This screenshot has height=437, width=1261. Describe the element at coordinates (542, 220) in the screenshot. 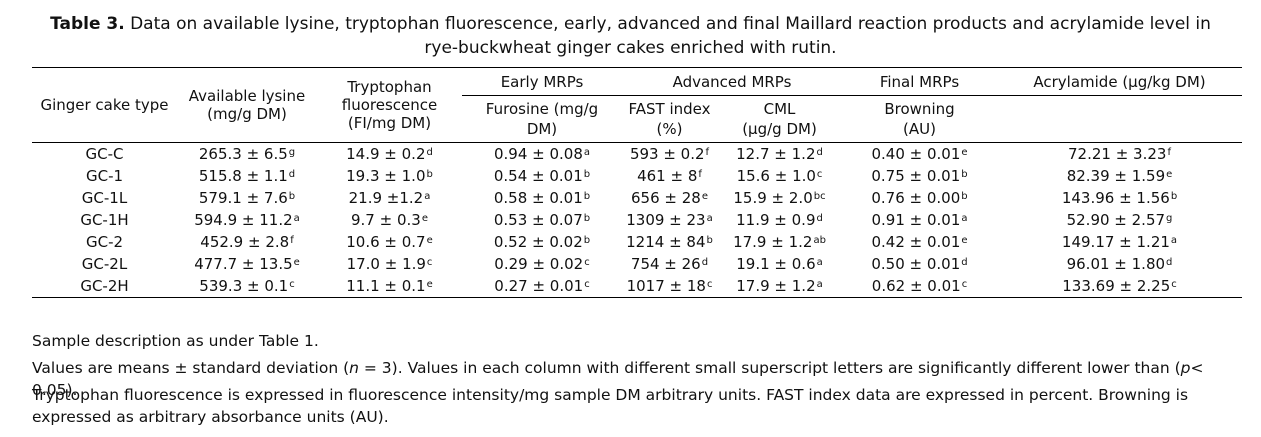

I see `cell-furosine: 0.53 ± 0.07b` at that location.